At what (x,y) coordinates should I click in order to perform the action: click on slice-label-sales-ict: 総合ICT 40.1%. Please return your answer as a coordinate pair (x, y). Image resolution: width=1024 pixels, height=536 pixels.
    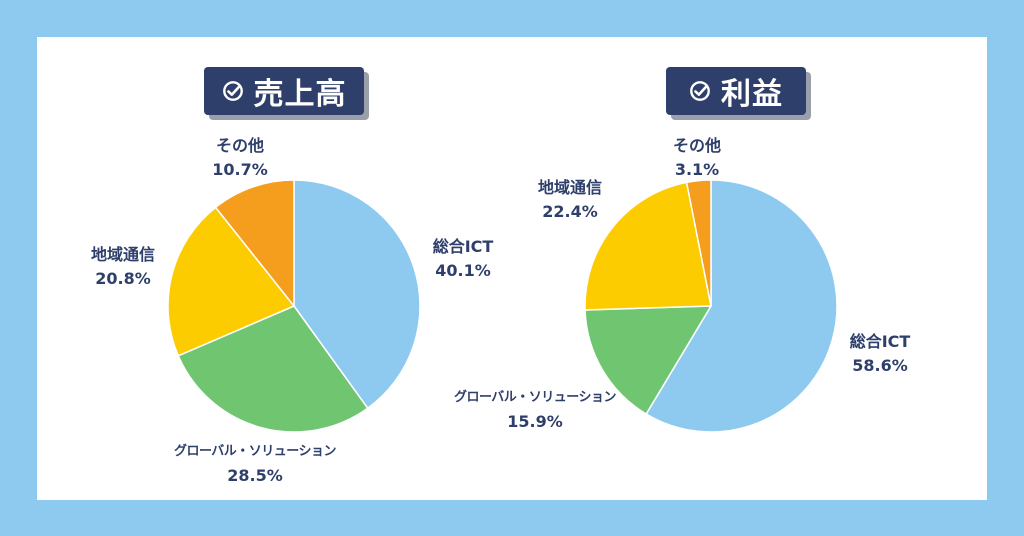
    Looking at the image, I should click on (463, 259).